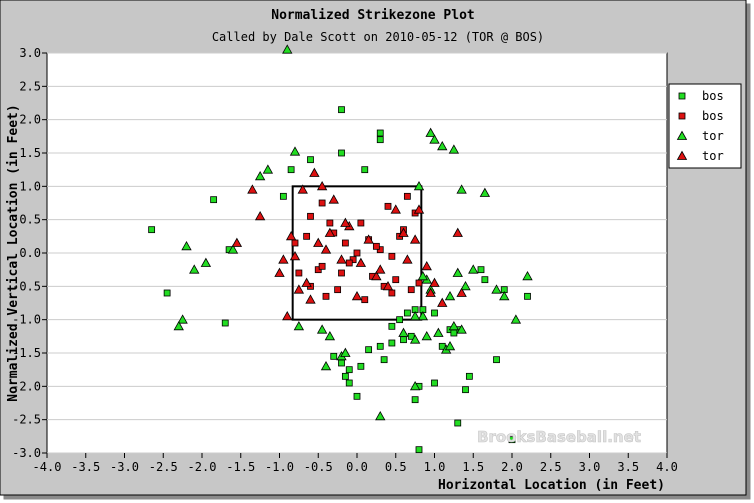 The image size is (754, 503). What do you see at coordinates (26, 420) in the screenshot?
I see `y-tick-label-11: -2.5` at bounding box center [26, 420].